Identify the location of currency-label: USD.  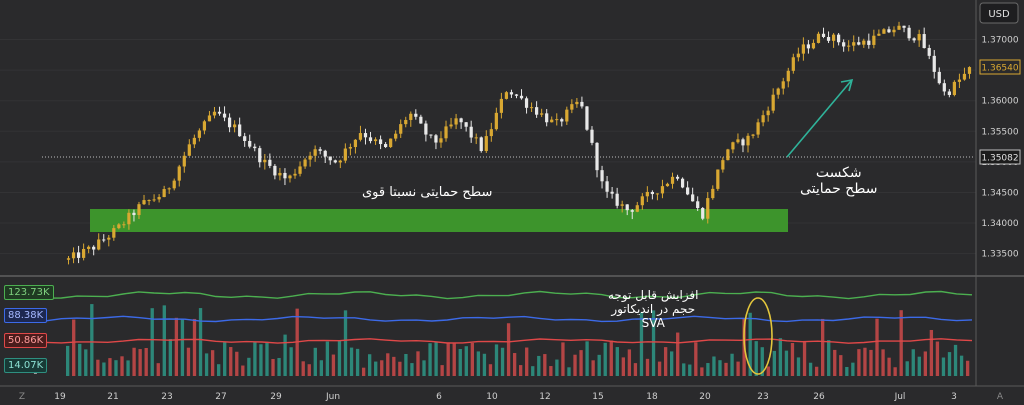
(999, 14).